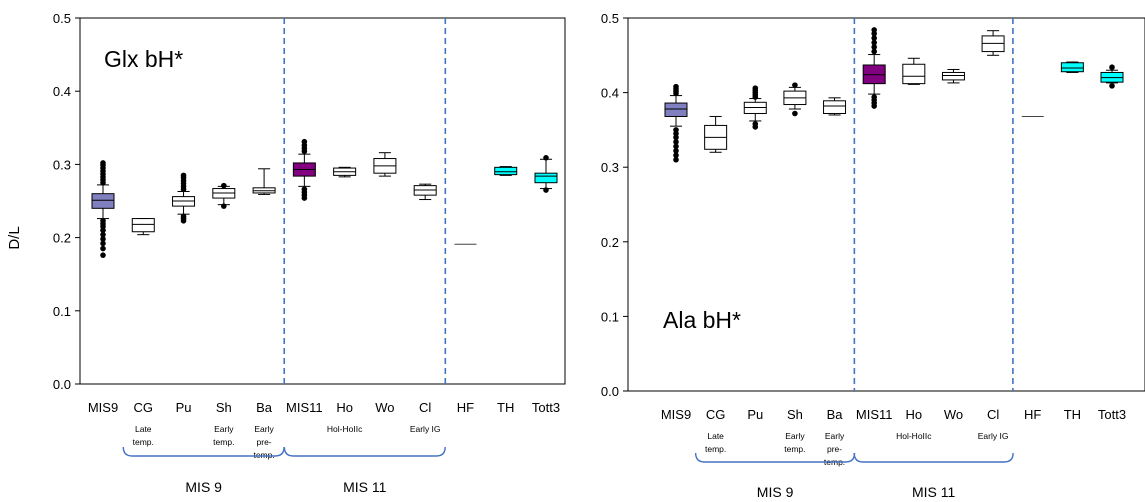 The image size is (1145, 502). I want to click on x-tick-label: Tott3, so click(546, 407).